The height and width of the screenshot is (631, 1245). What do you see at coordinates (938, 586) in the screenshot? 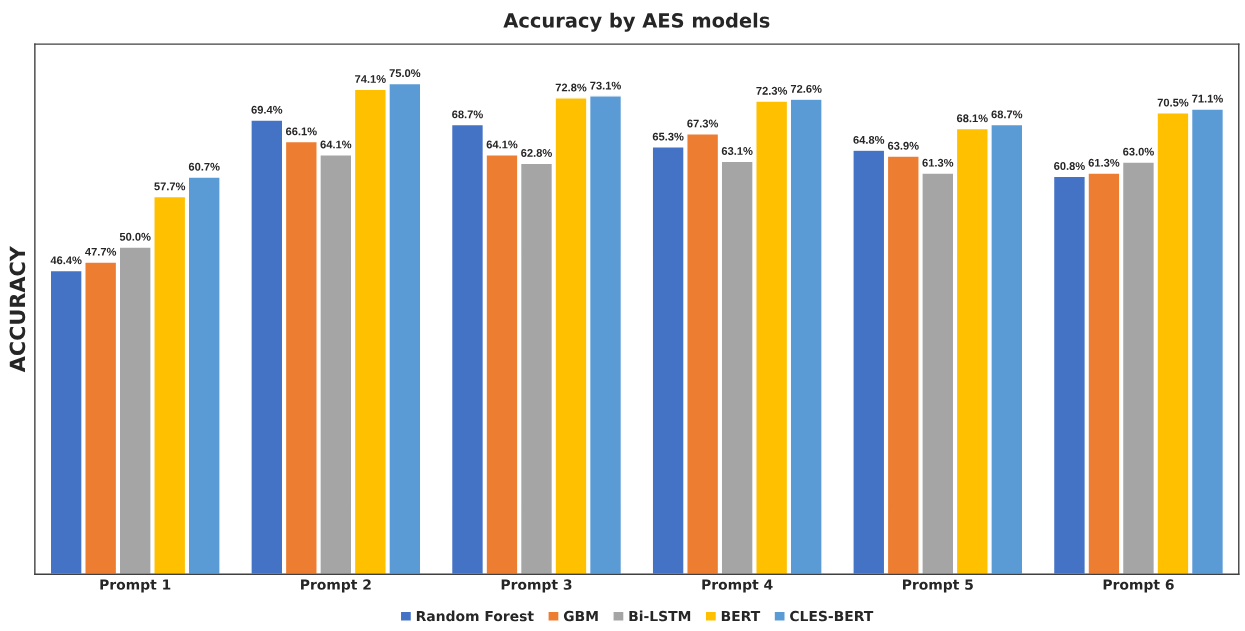
I see `x-tick-label: Prompt 5` at bounding box center [938, 586].